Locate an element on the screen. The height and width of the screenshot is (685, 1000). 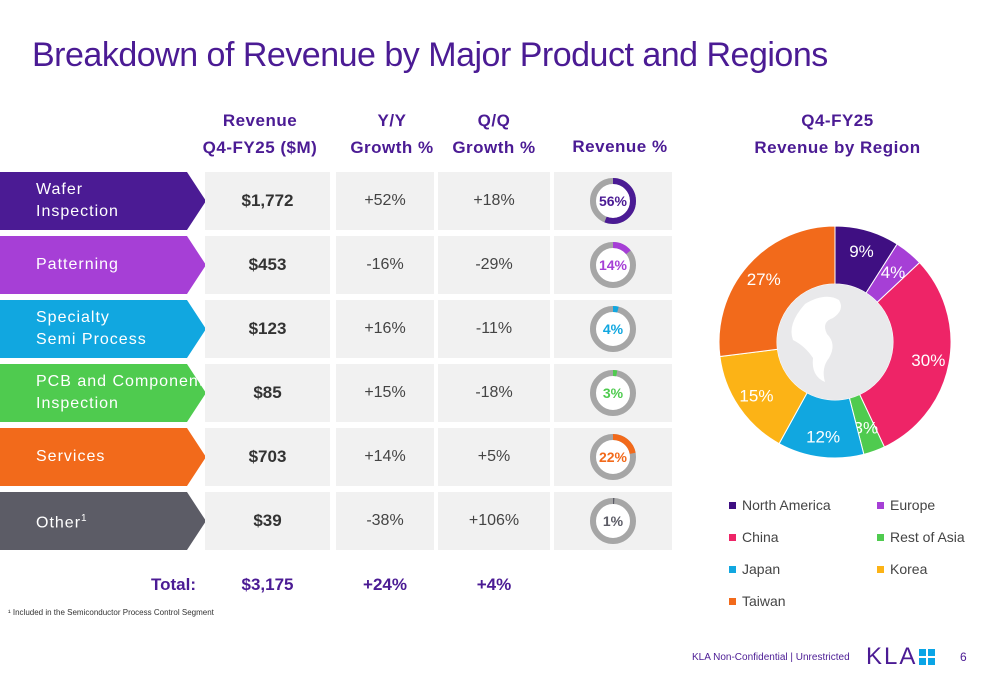
revenue-pct-donut: 56% is located at coordinates (613, 201).